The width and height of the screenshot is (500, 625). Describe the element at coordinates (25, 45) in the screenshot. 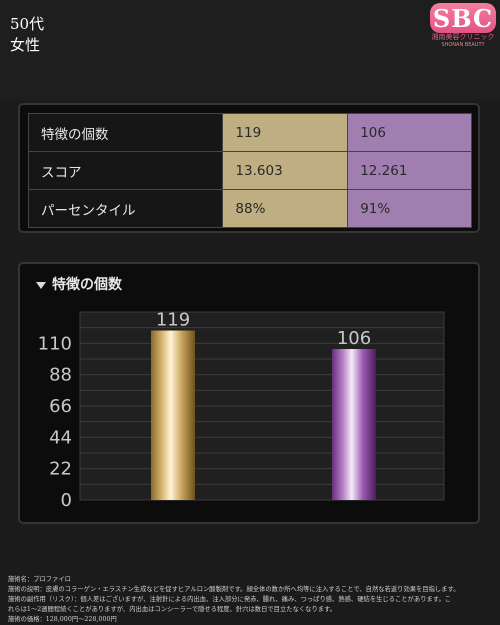

I see `gender: 女性` at that location.